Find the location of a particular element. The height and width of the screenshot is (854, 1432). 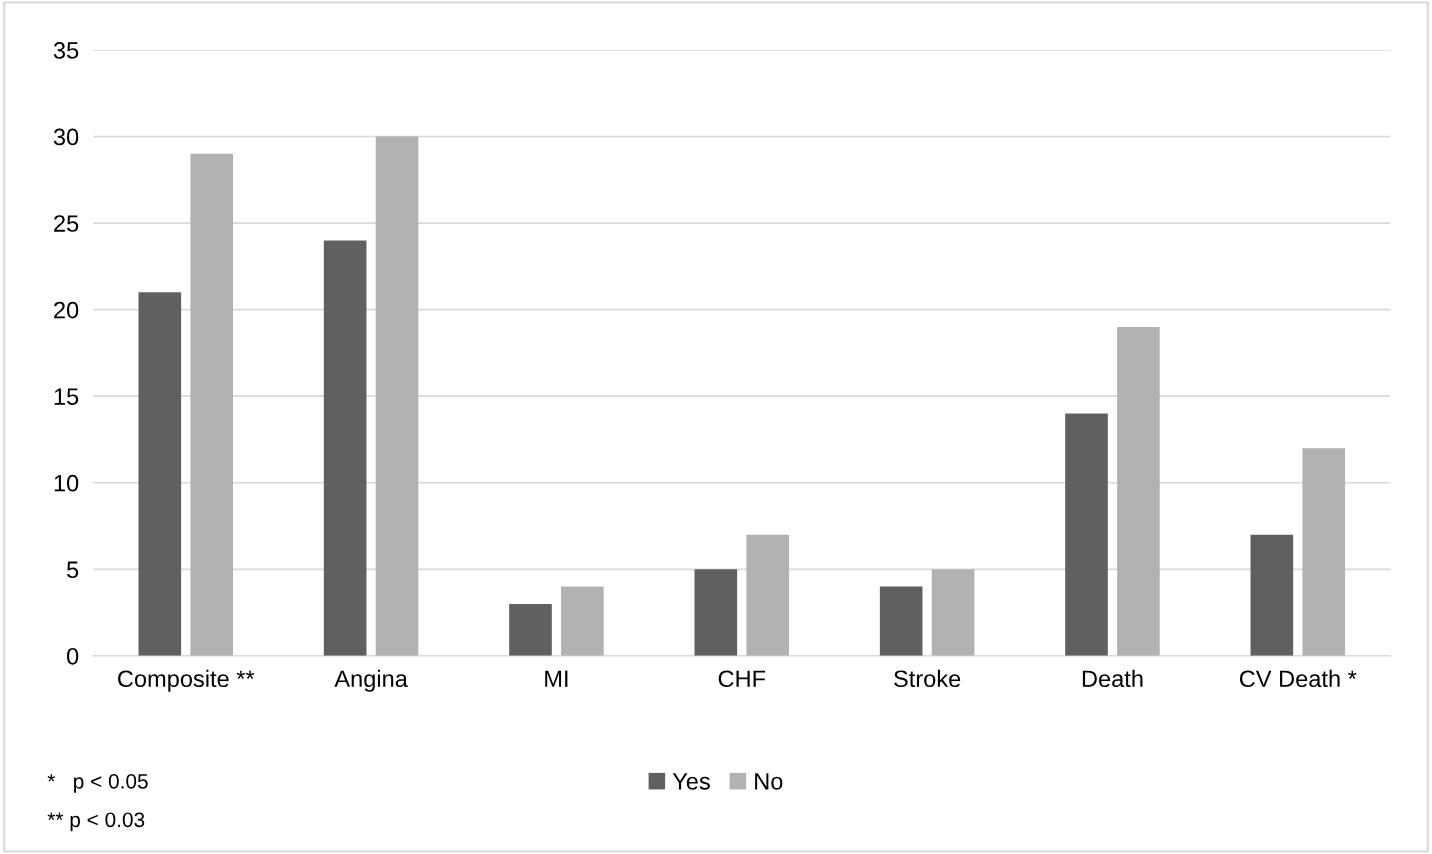

x-tick-label: CV Death * is located at coordinates (1298, 678).